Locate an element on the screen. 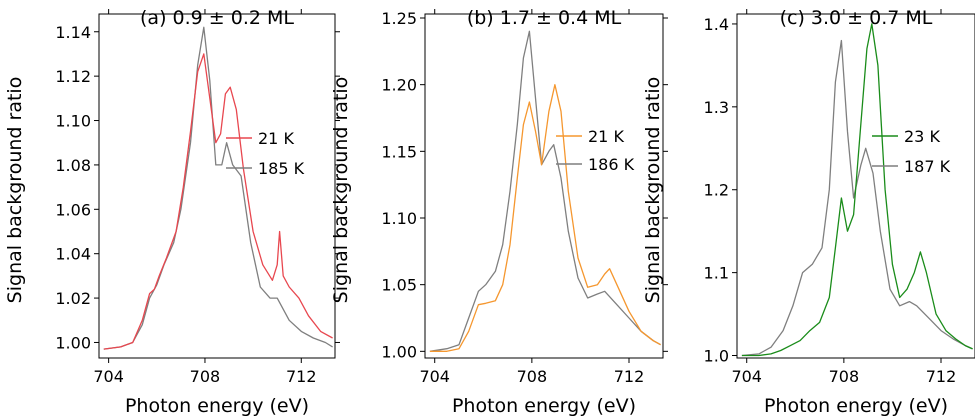 This screenshot has width=975, height=416. legend-label-c-1: 187 K is located at coordinates (927, 166).